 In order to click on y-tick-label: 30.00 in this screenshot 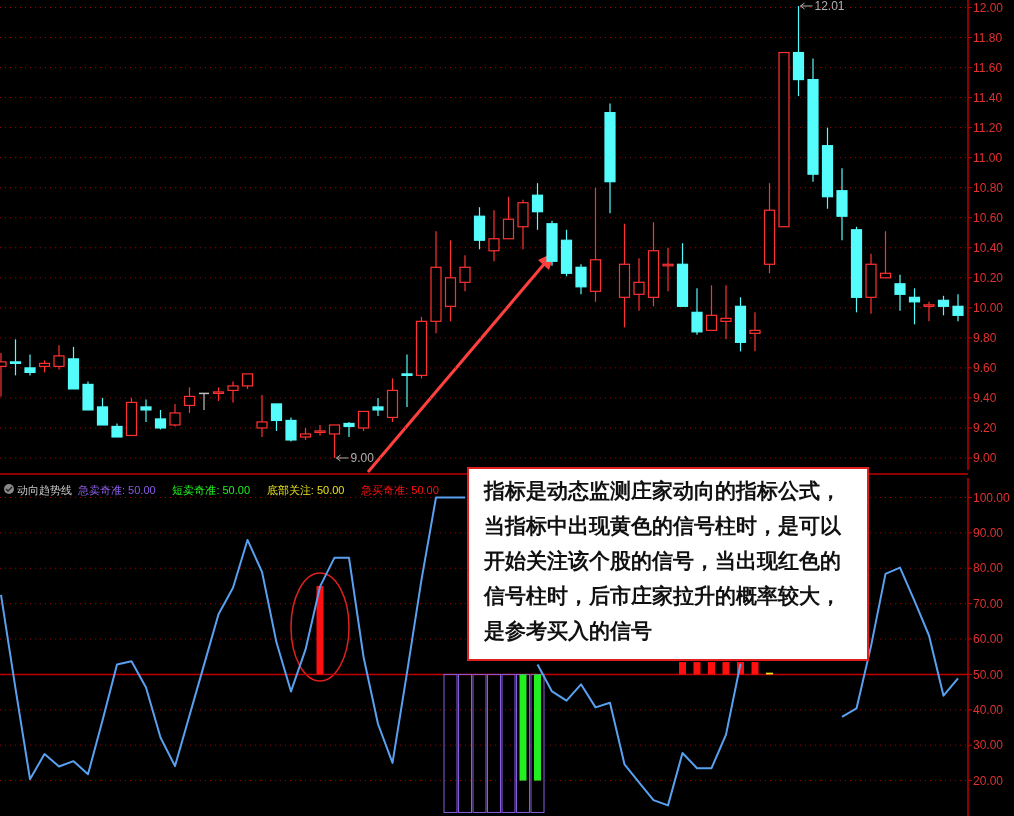, I will do `click(988, 745)`.